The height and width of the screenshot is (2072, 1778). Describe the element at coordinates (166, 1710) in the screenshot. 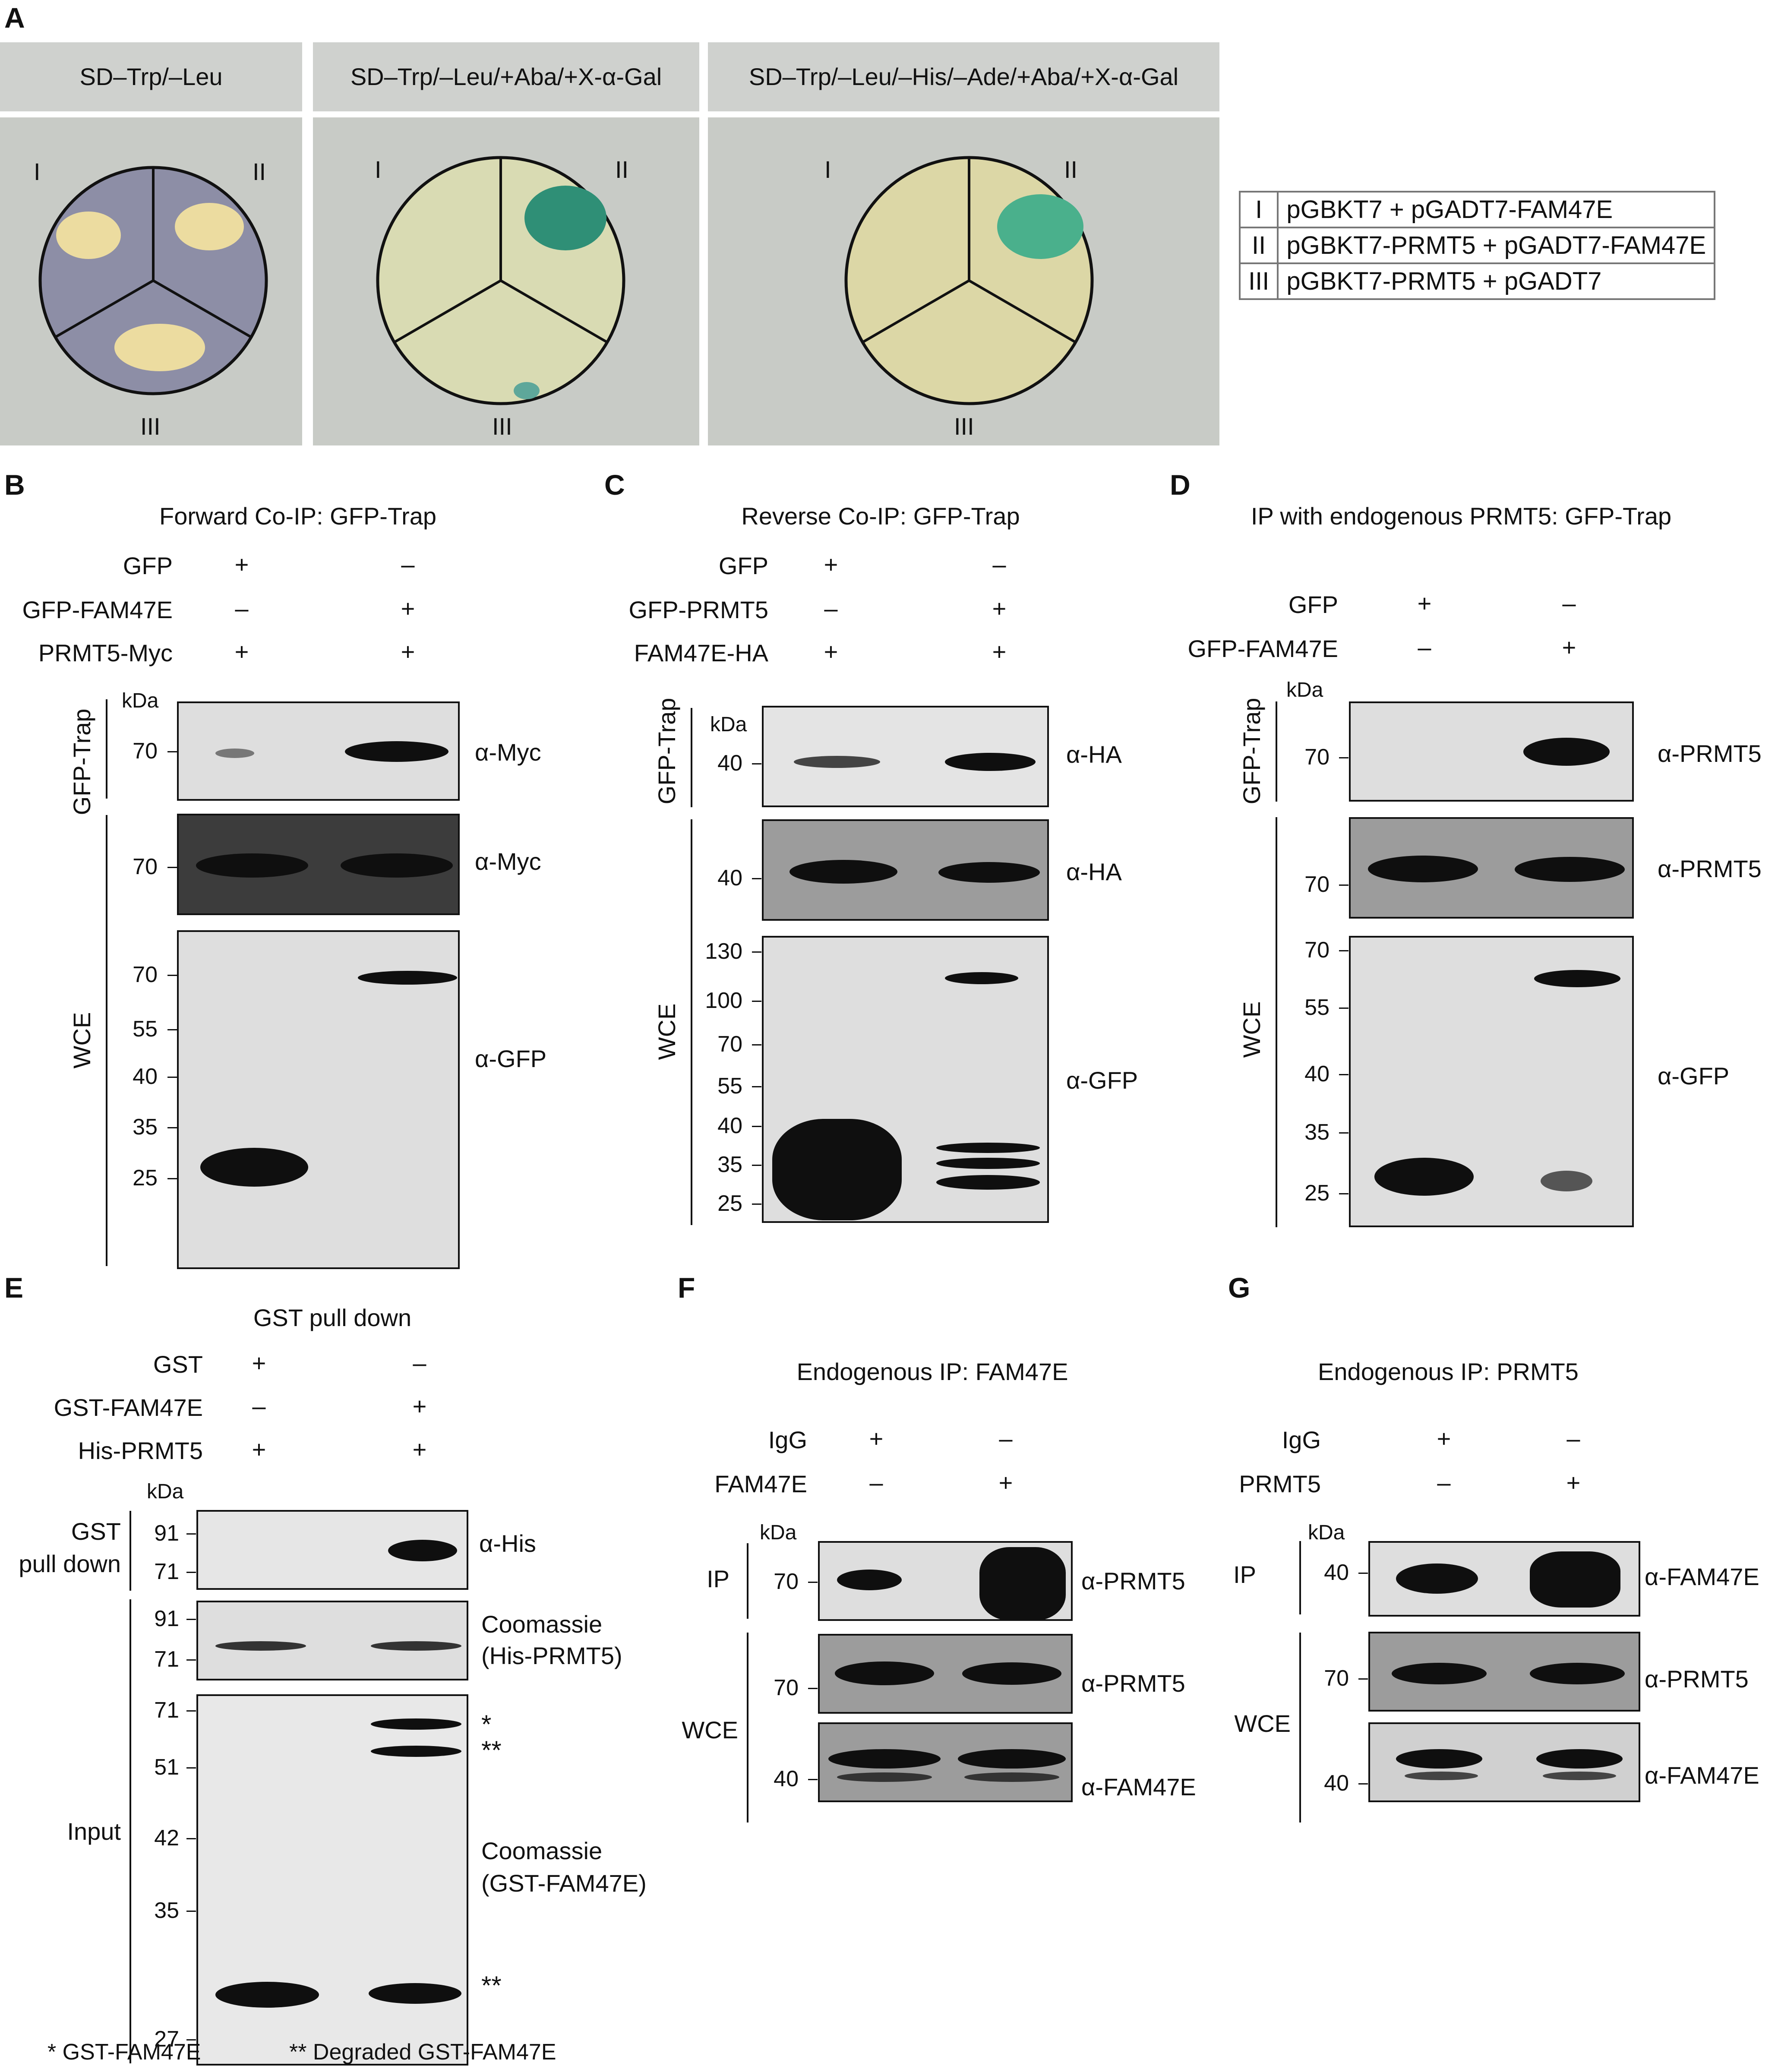

I see `mw-marker: 71` at that location.